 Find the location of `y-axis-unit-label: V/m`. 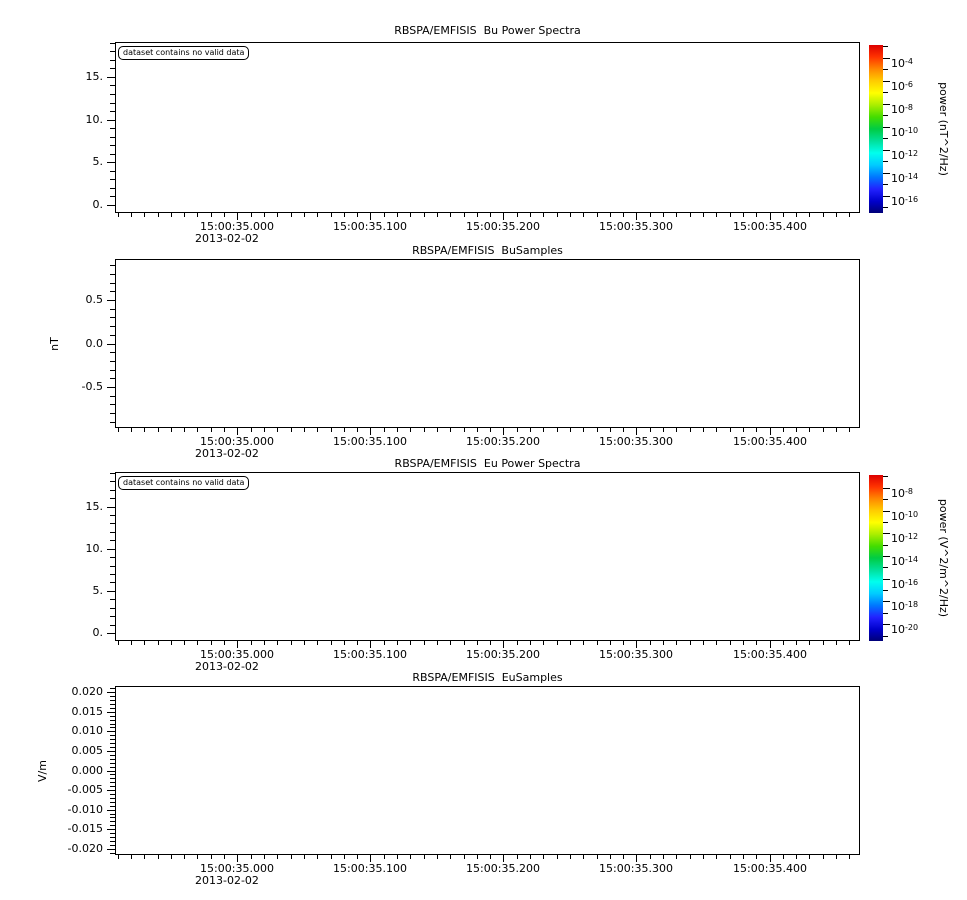

y-axis-unit-label: V/m is located at coordinates (42, 771).